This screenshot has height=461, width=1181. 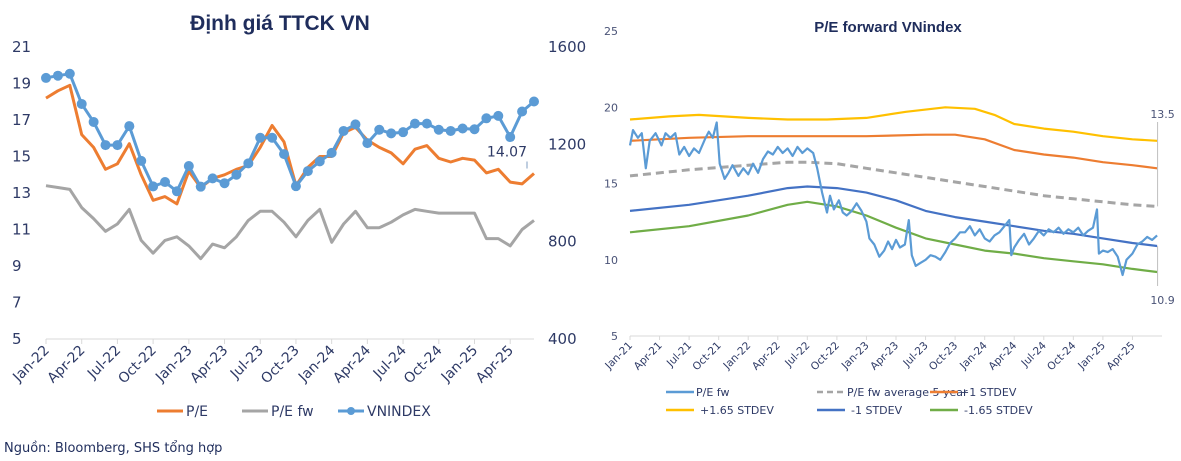 I want to click on y-tick-15: 15, so click(x=611, y=184).